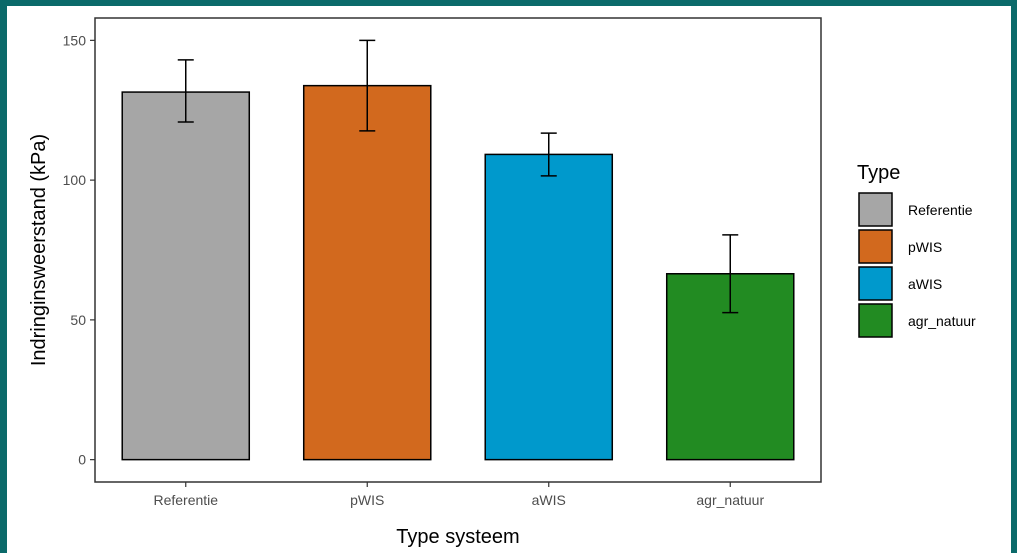 This screenshot has width=1017, height=553. Describe the element at coordinates (78, 320) in the screenshot. I see `y-tick-label: 50` at that location.